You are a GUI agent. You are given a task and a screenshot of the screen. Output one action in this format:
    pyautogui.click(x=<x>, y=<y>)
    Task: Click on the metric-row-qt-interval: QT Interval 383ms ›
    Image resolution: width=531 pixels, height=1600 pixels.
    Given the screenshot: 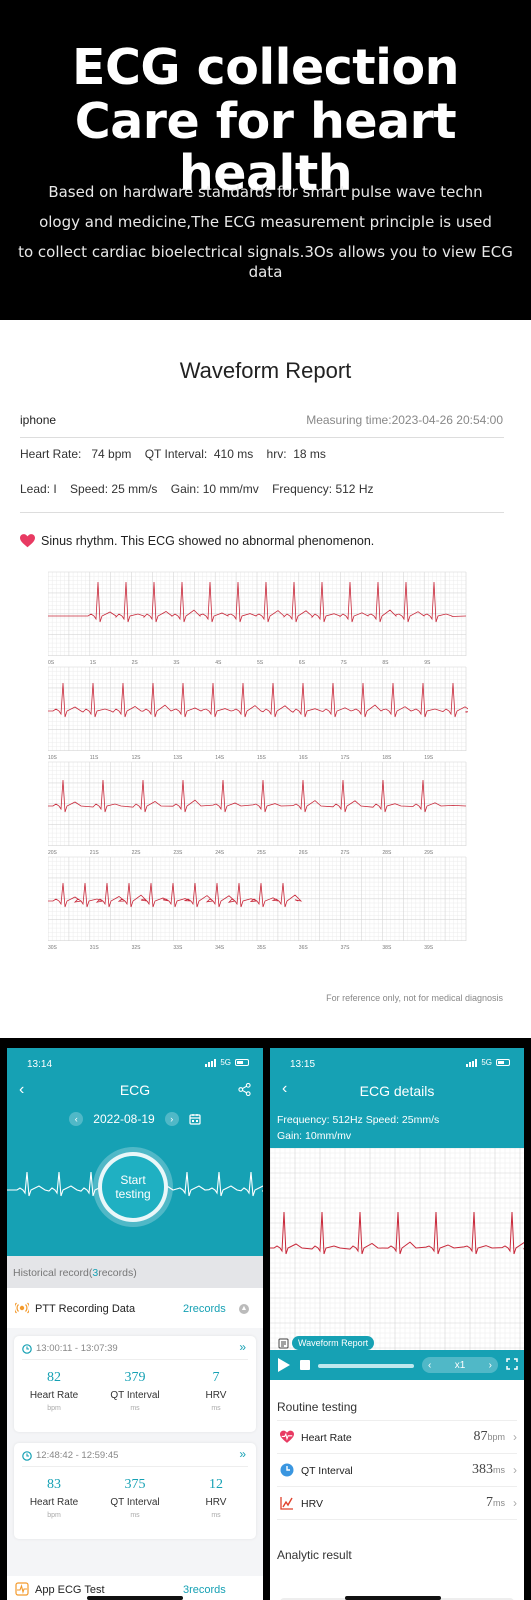 What is the action you would take?
    pyautogui.click(x=397, y=1469)
    